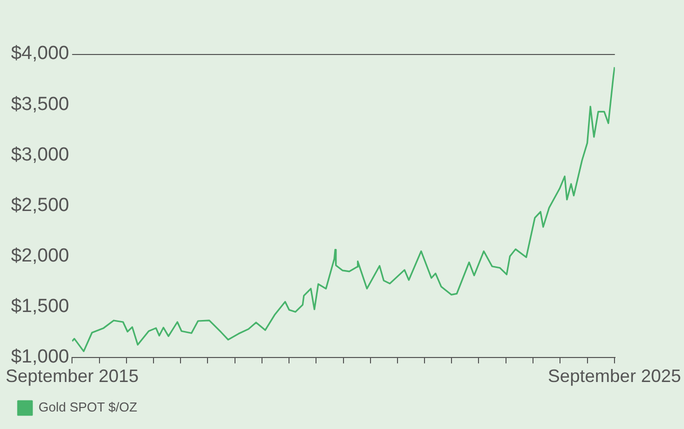 This screenshot has height=429, width=684. What do you see at coordinates (40, 357) in the screenshot?
I see `y-tick-label: $1,000` at bounding box center [40, 357].